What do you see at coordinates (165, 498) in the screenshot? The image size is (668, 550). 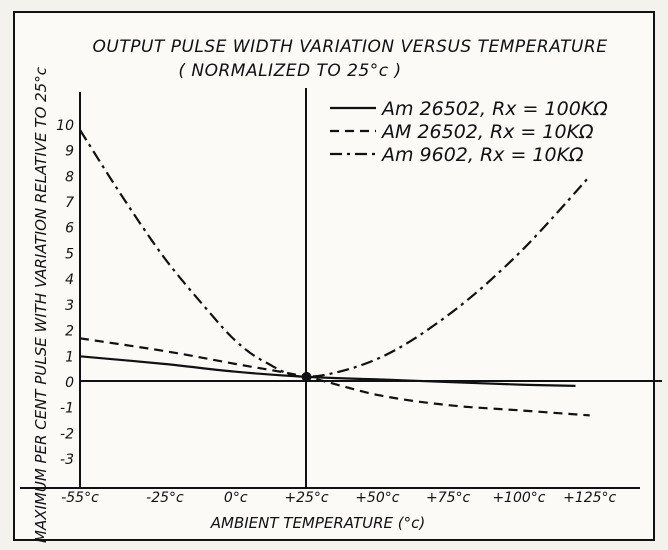 I see `x-tick-label: -25°c` at bounding box center [165, 498].